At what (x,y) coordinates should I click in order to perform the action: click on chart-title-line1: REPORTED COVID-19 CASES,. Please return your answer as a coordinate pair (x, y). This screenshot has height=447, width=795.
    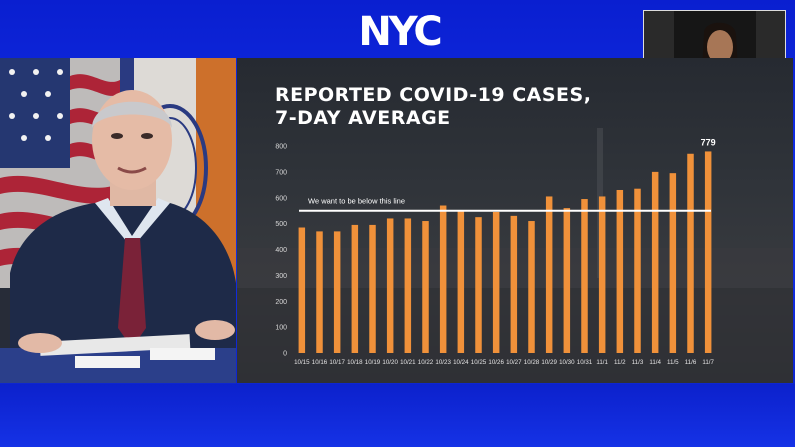
    Looking at the image, I should click on (433, 95).